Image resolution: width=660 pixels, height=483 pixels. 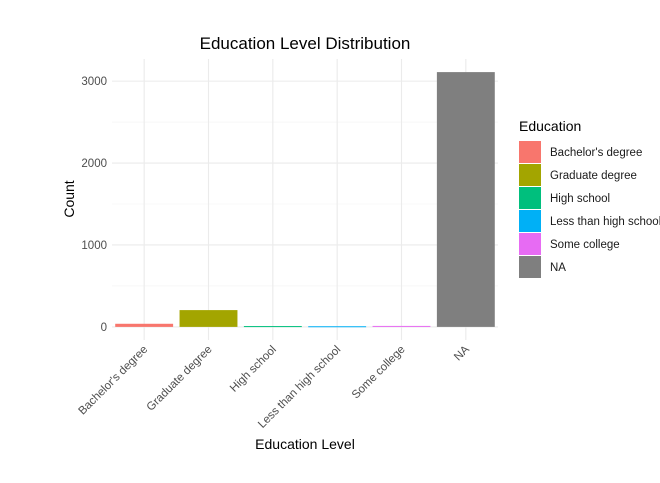 I want to click on x-tick-label: NA, so click(x=462, y=353).